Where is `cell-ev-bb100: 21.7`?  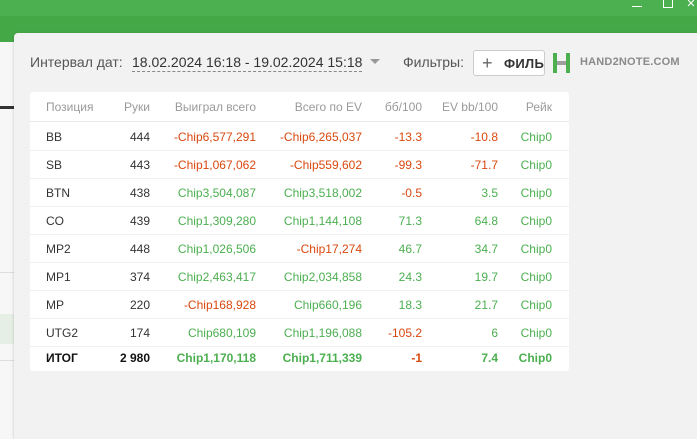 cell-ev-bb100: 21.7 is located at coordinates (486, 304).